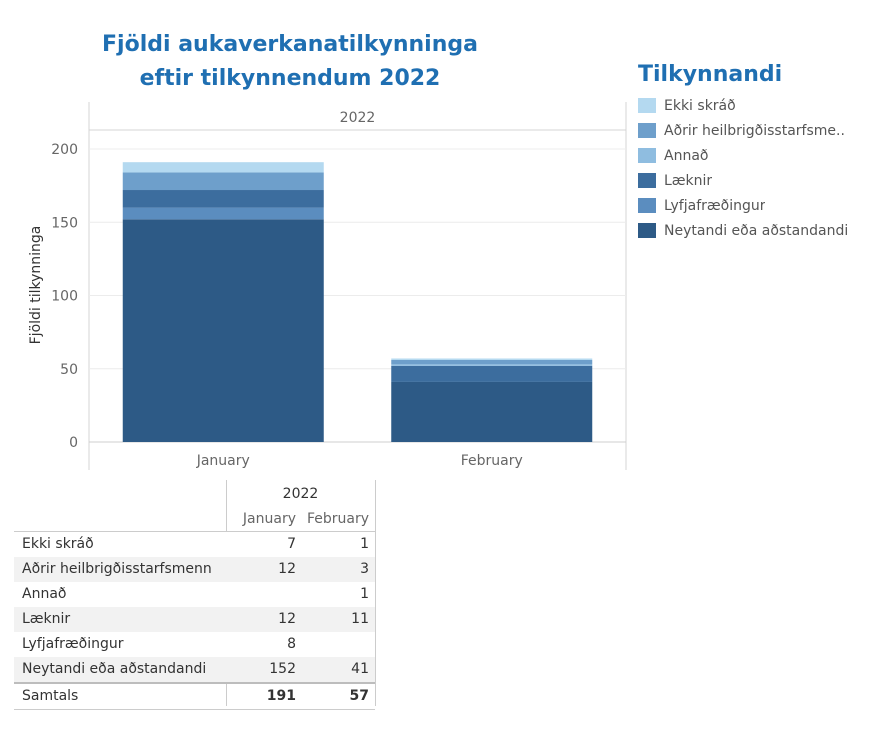  I want to click on table-right-border, so click(375, 593).